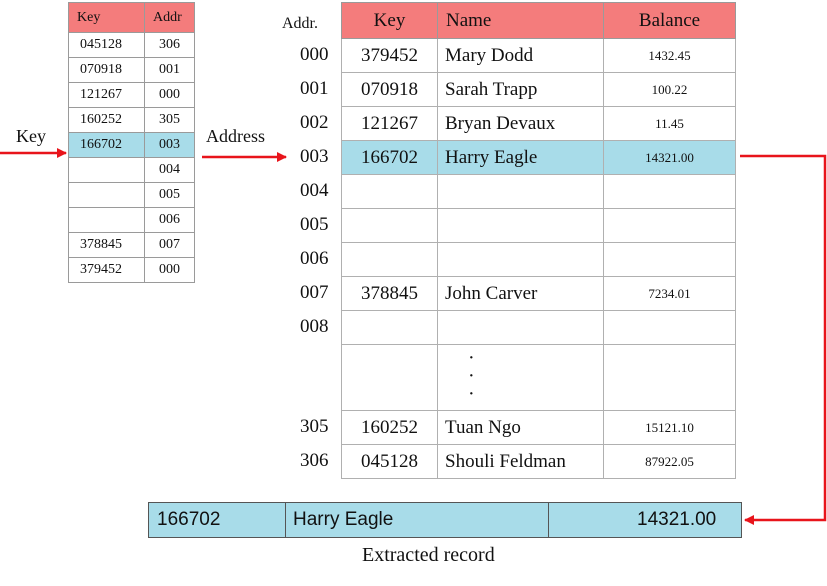 The height and width of the screenshot is (586, 827). What do you see at coordinates (169, 17) in the screenshot?
I see `index-header-addr: Addr` at bounding box center [169, 17].